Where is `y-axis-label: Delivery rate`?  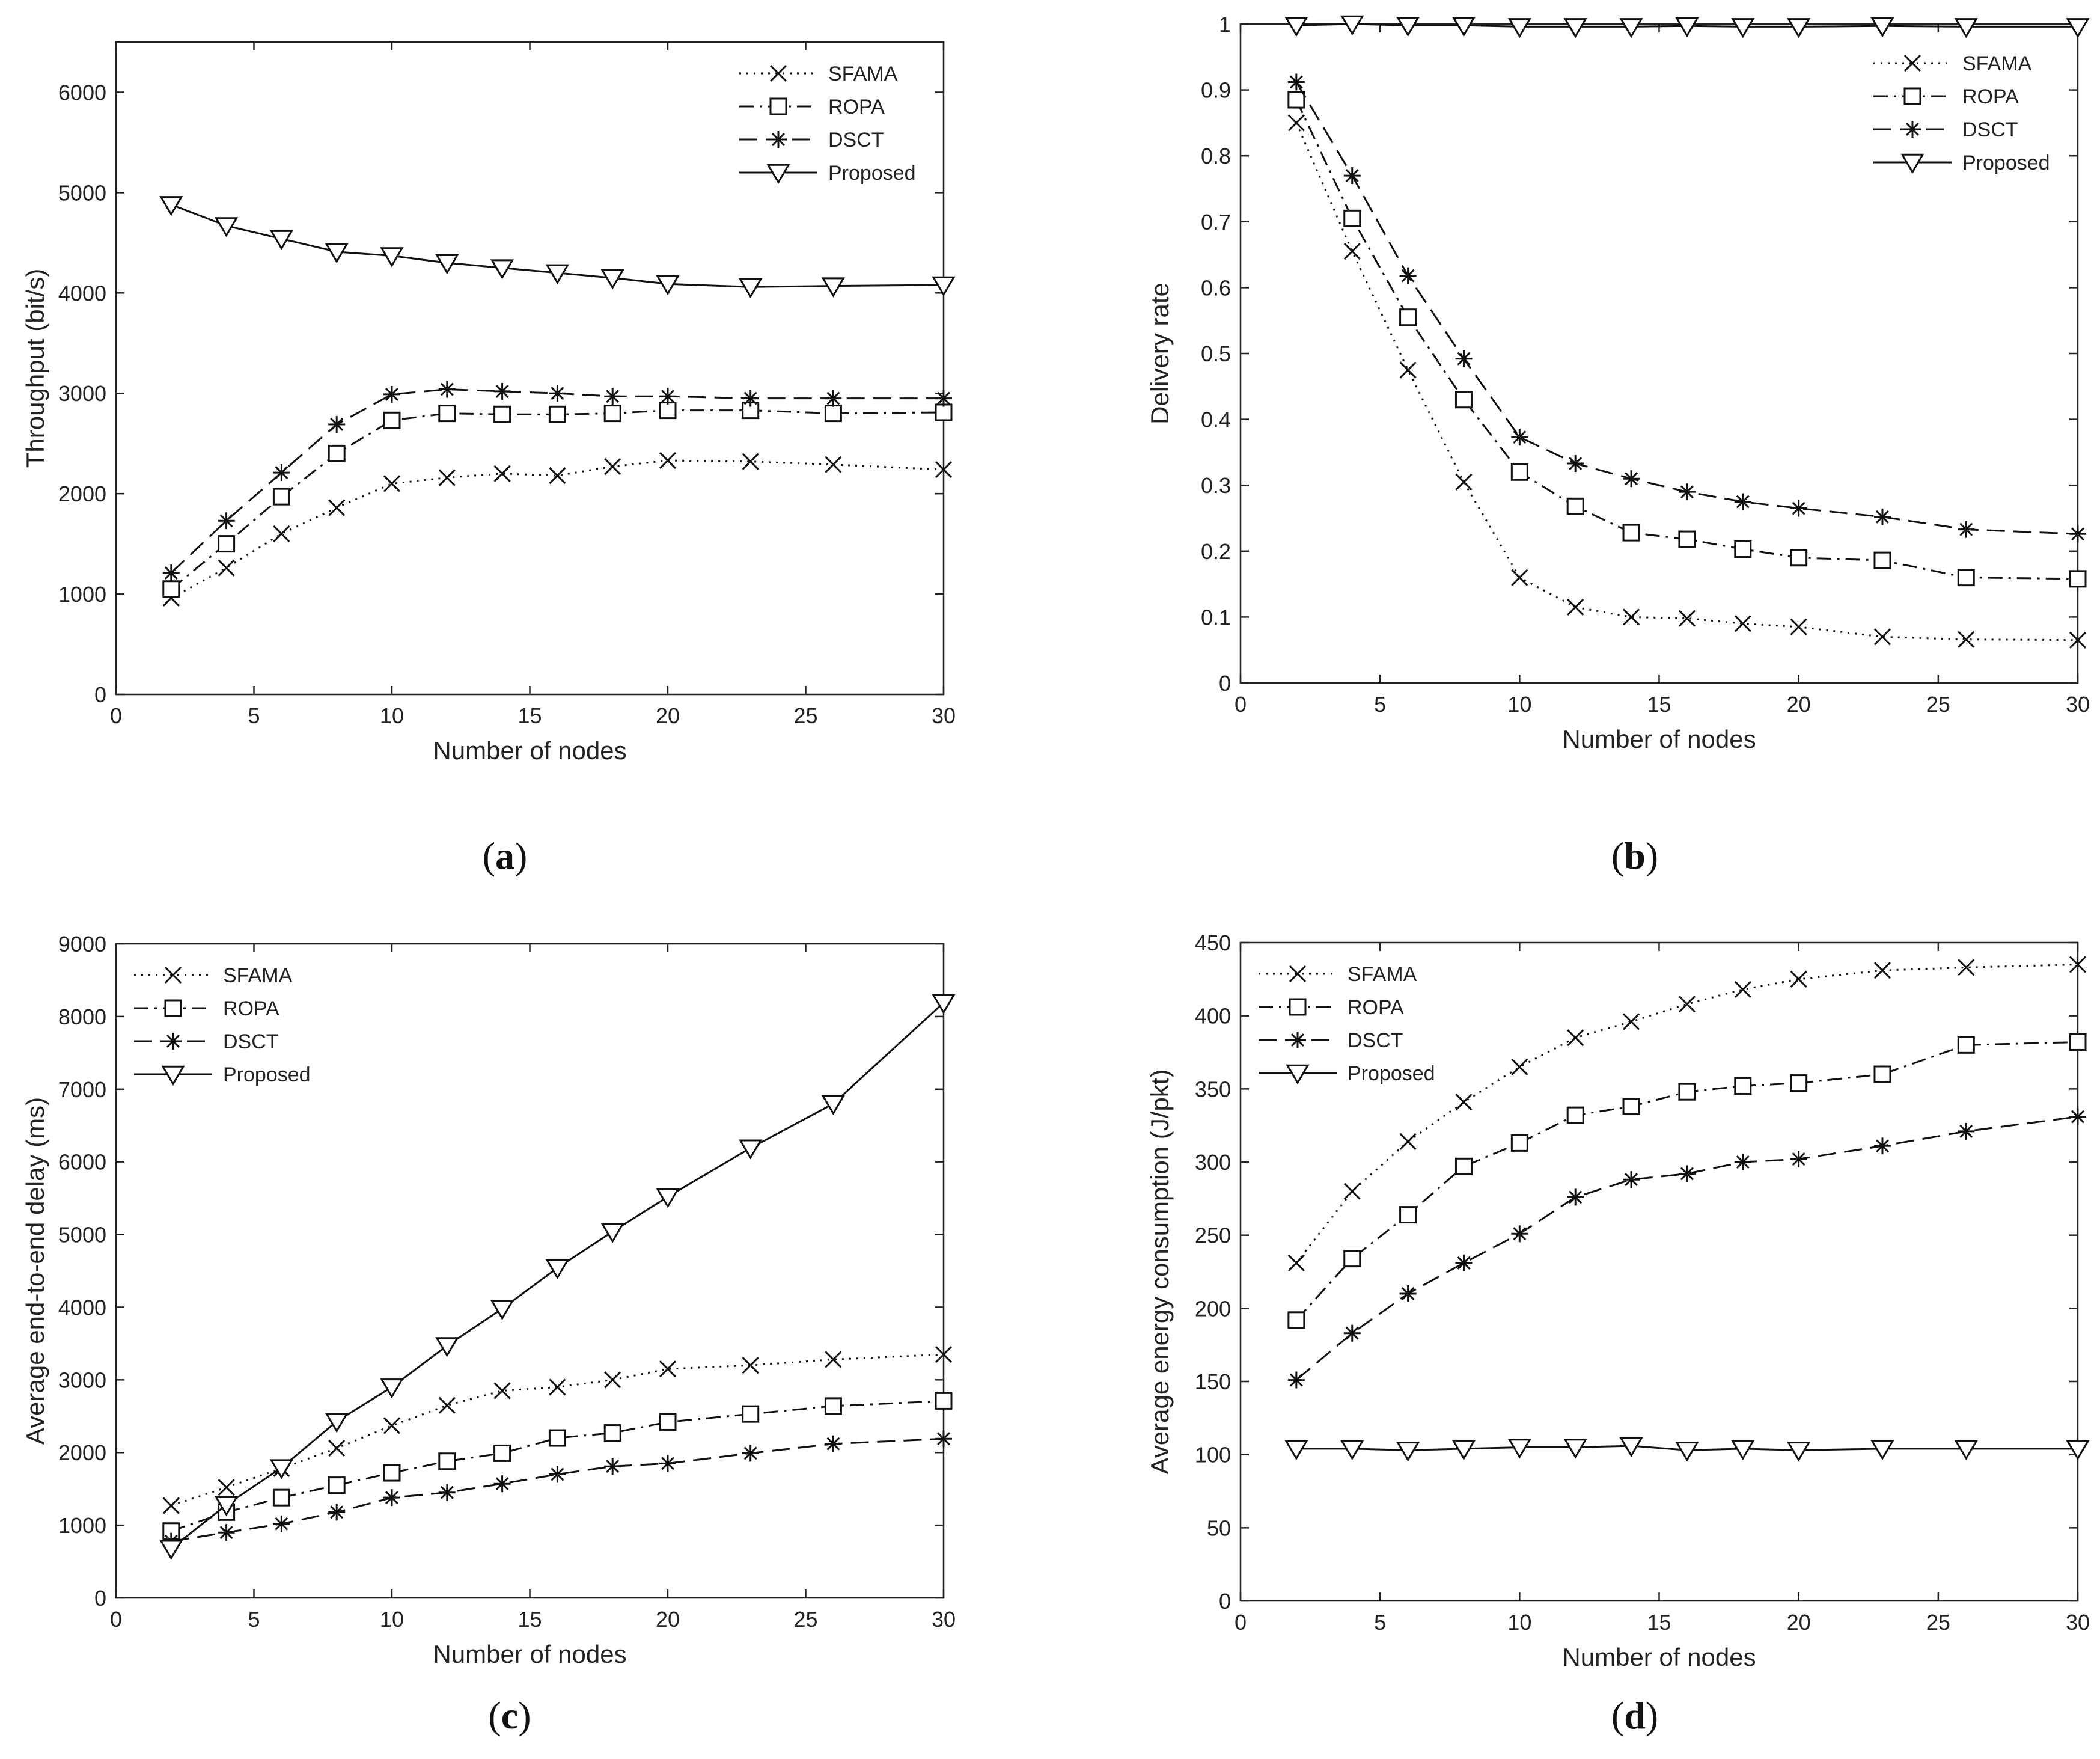 y-axis-label: Delivery rate is located at coordinates (1160, 353).